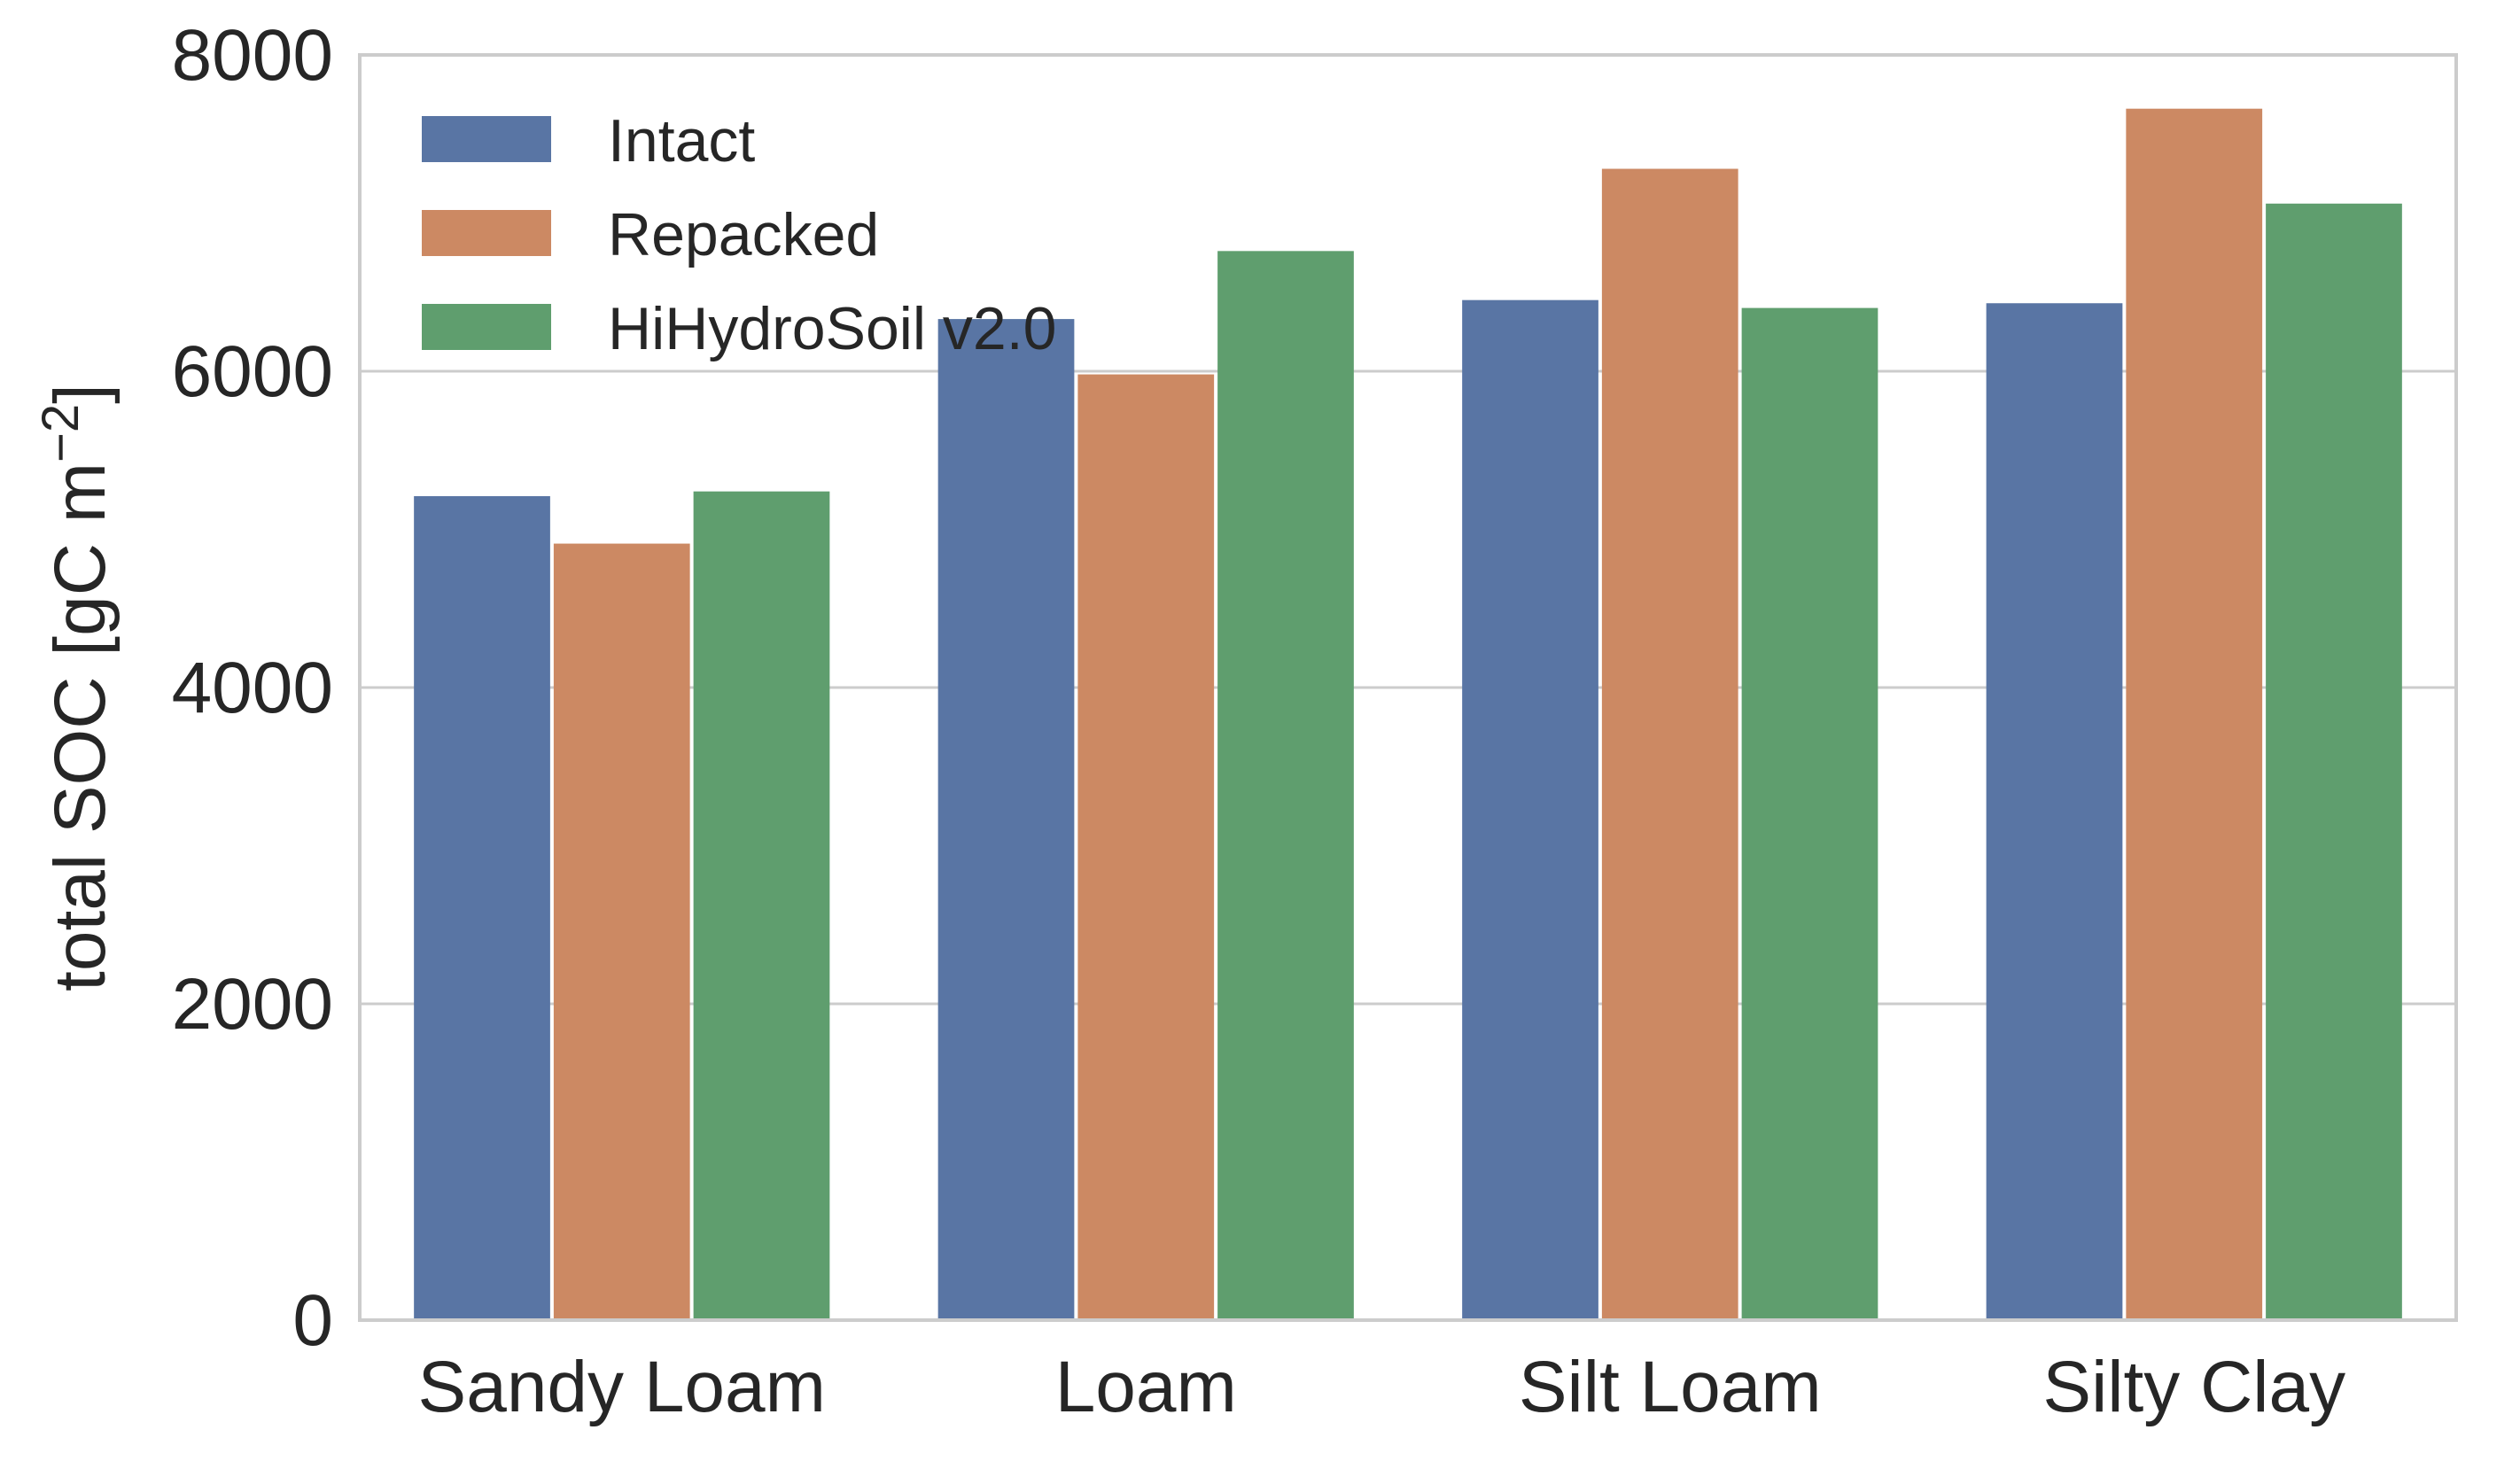  Describe the element at coordinates (1146, 847) in the screenshot. I see `bar-repacked-loam` at that location.